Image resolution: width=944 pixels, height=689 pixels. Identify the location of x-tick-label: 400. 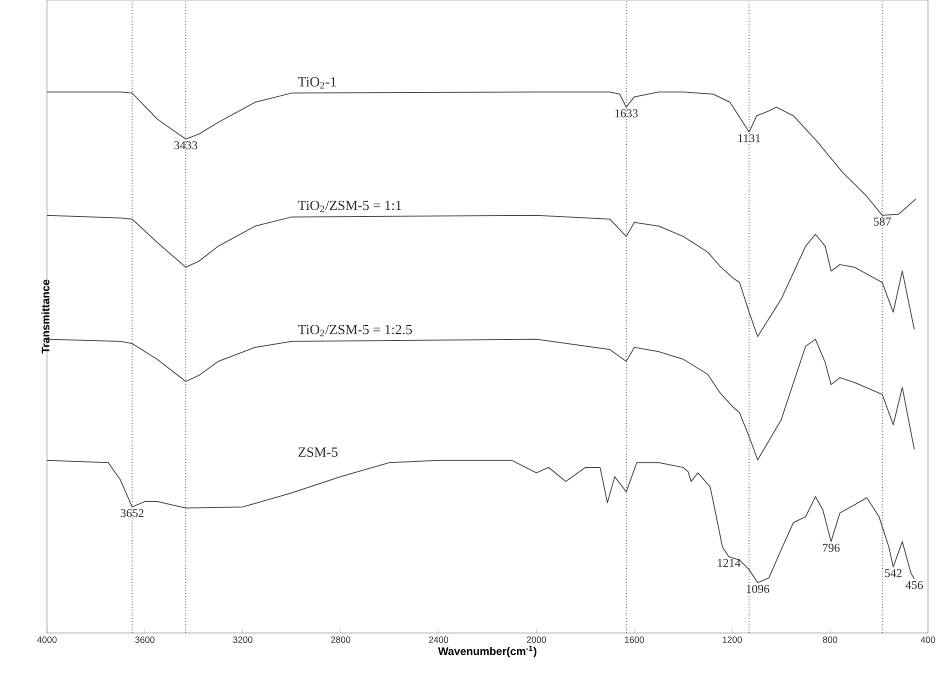
(928, 639).